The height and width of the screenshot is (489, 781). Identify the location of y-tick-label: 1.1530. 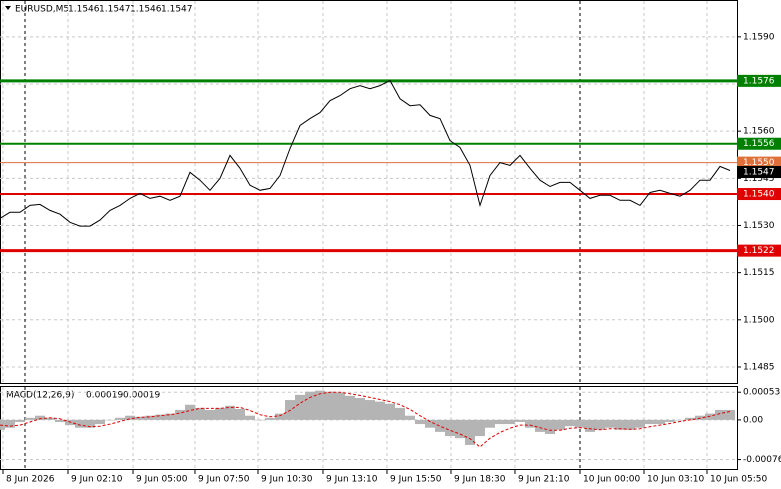
(759, 226).